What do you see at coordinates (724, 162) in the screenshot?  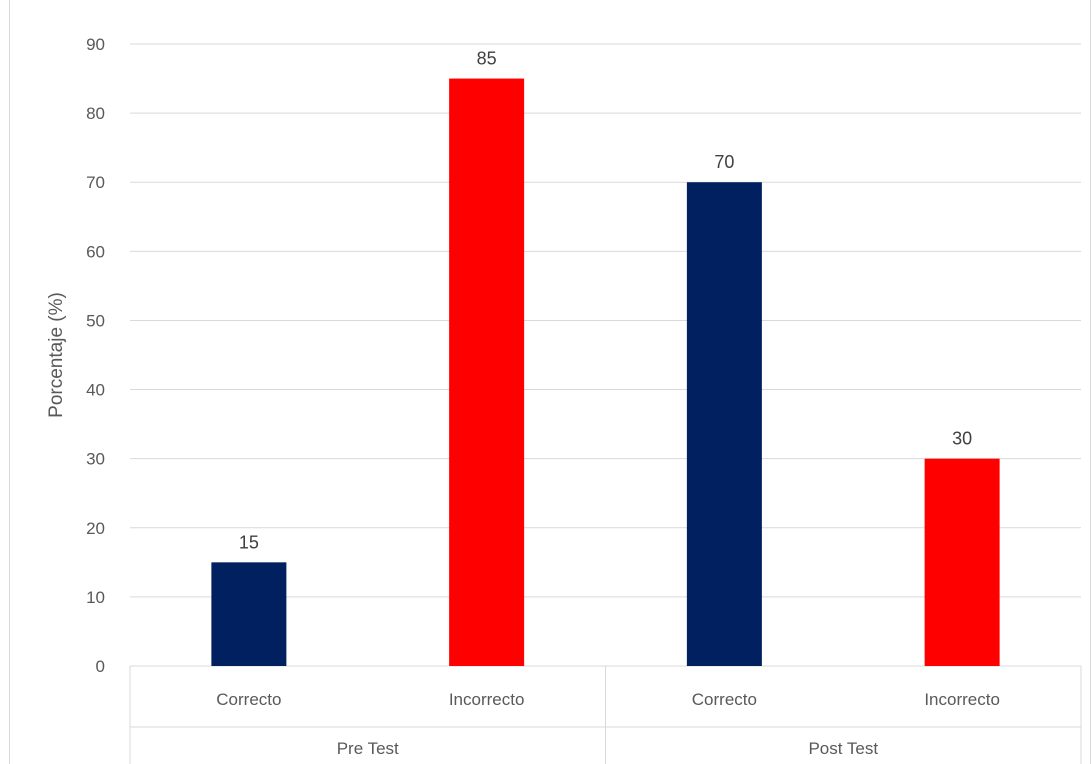 I see `data-label: 70` at bounding box center [724, 162].